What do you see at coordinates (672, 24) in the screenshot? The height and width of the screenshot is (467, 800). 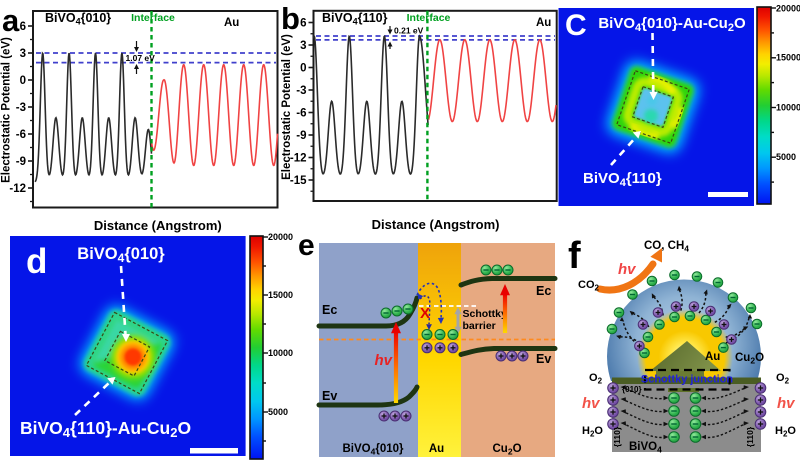 I see `svg-text: BiVO4{010}-Au-Cu2O` at bounding box center [672, 24].